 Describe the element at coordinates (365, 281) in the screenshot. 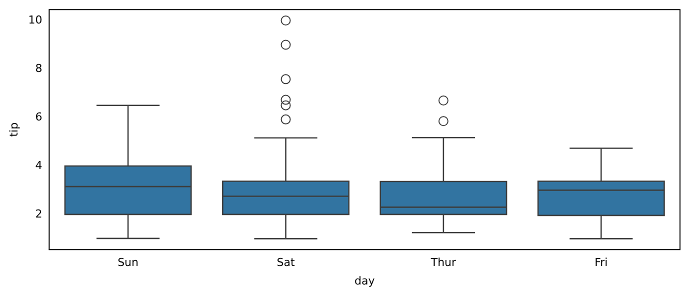

I see `x-axis-title: day` at that location.